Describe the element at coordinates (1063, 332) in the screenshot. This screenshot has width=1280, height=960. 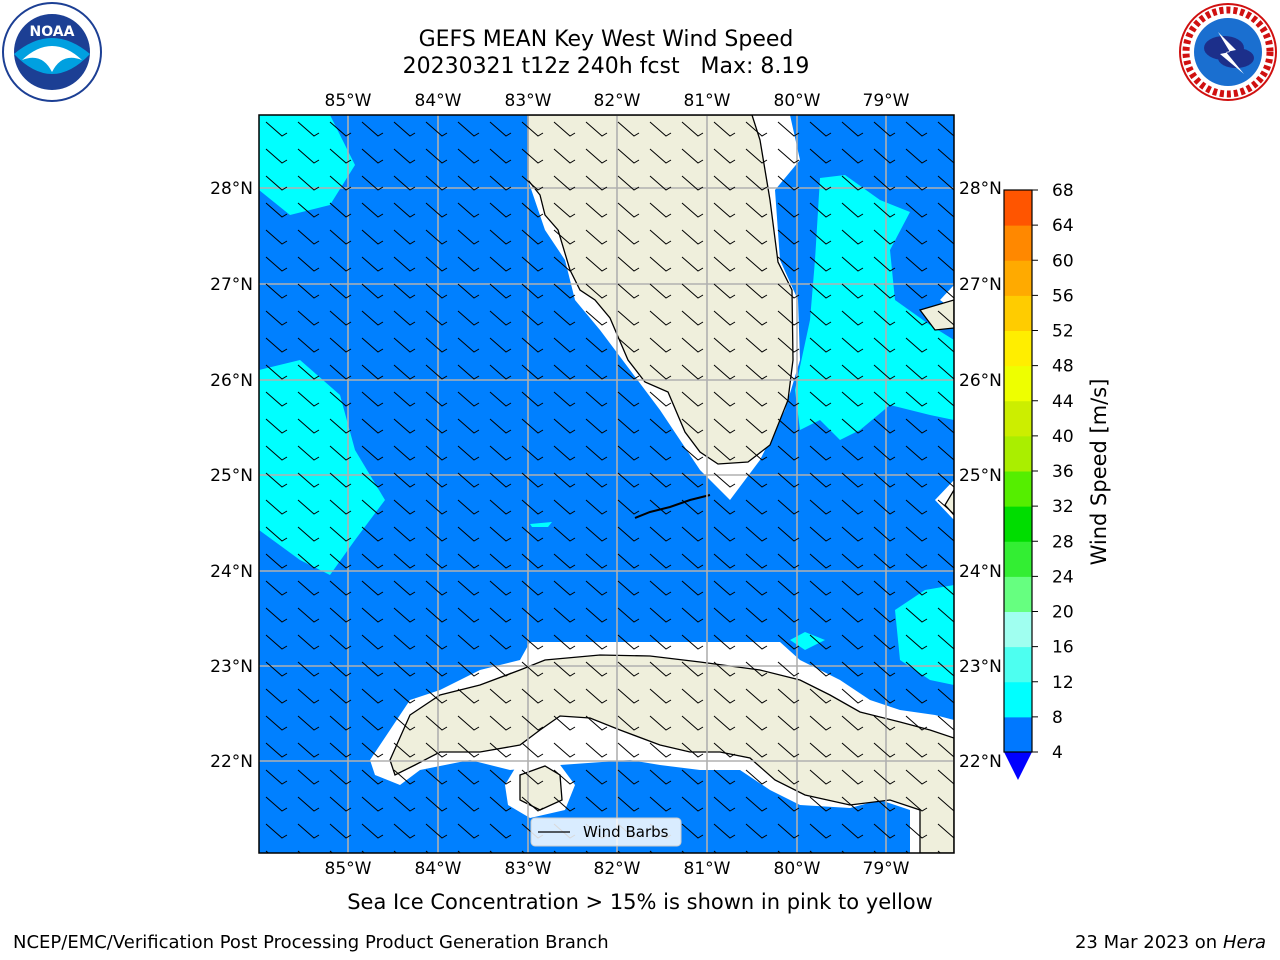
I see `colorbar-tick-label: 52` at that location.